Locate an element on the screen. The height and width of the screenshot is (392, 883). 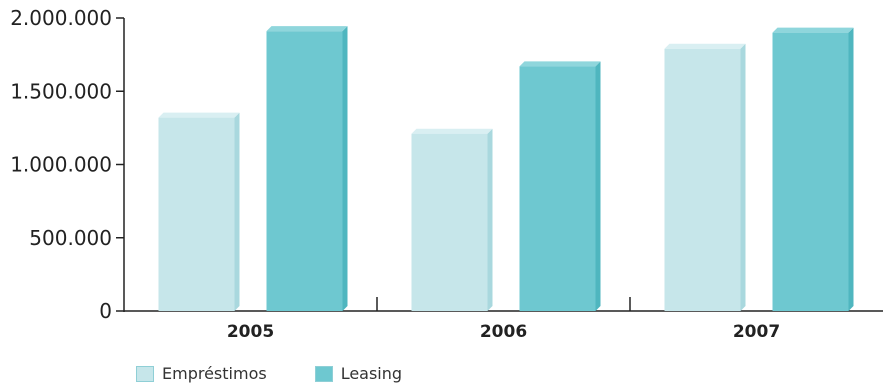
y-tick-label: 2.000.000 is located at coordinates (61, 18).